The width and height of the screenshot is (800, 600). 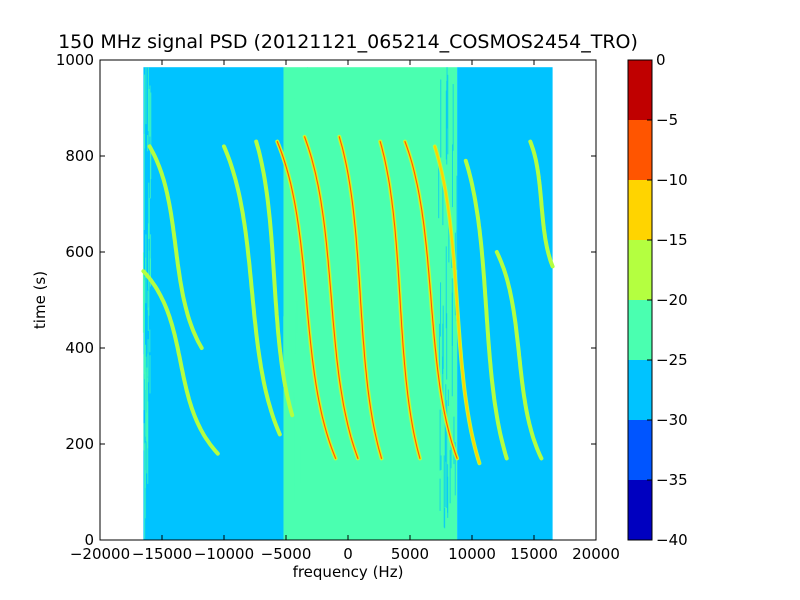 I want to click on x-tick-label: 10000, so click(x=472, y=554).